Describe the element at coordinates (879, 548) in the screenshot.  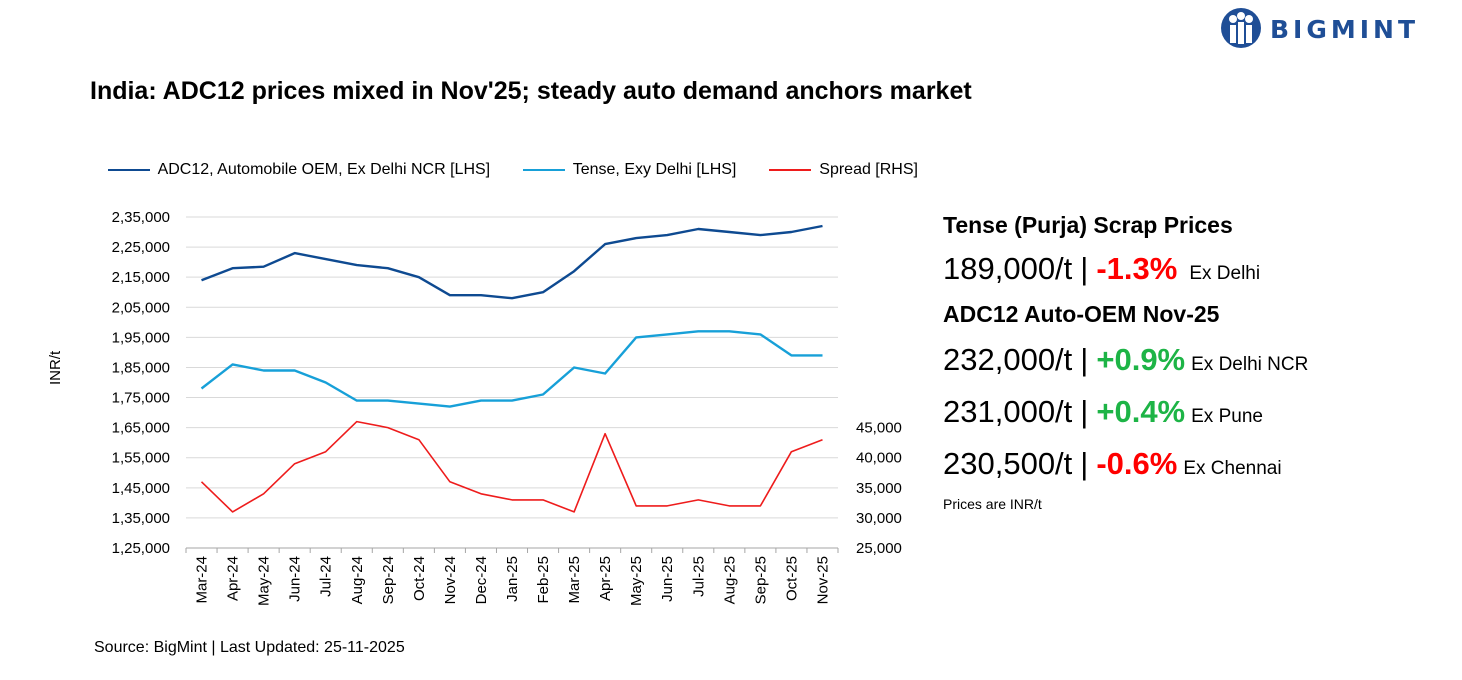
I see `y-tick-label-right: 25,000` at that location.